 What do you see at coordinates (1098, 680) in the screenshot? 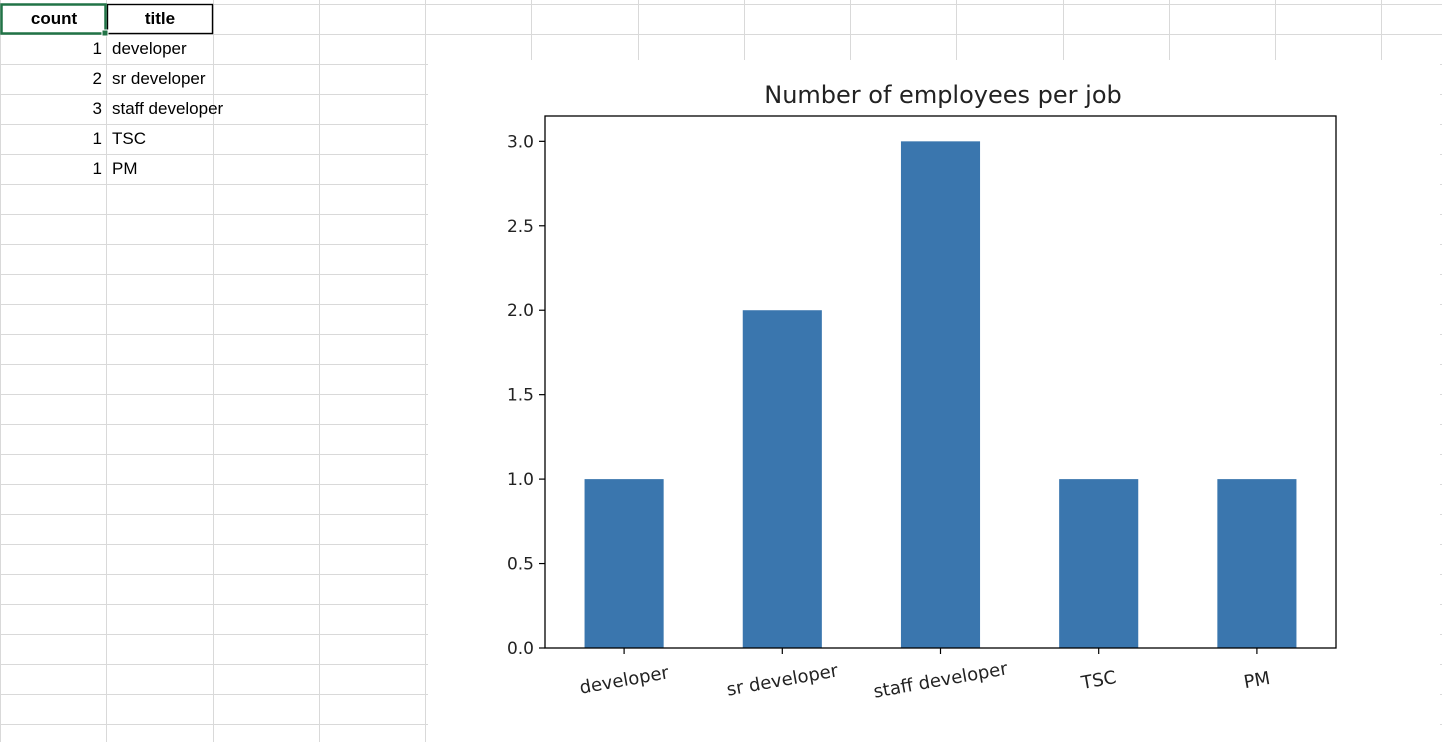
I see `x-tick-label: TSC` at bounding box center [1098, 680].